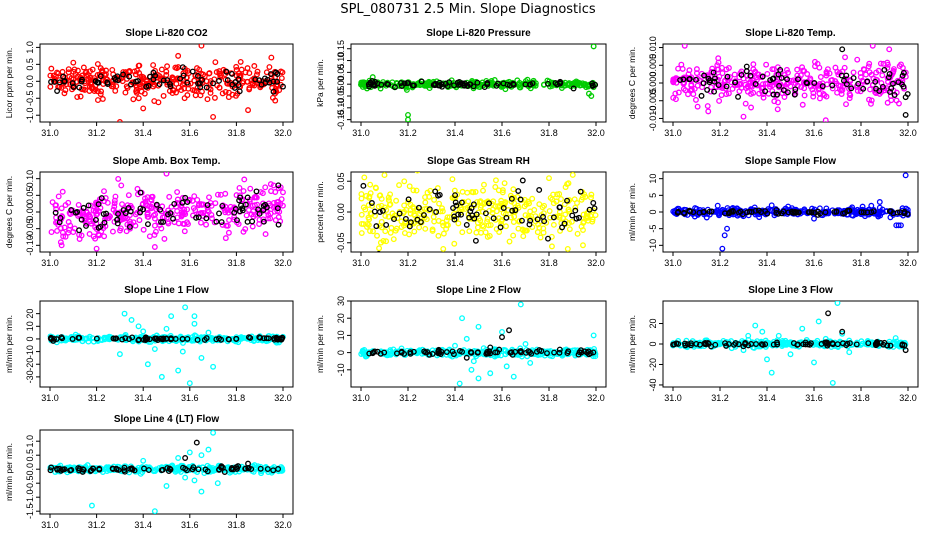 This screenshot has width=936, height=540. What do you see at coordinates (653, 229) in the screenshot?
I see `y-tick-label: -5` at bounding box center [653, 229].